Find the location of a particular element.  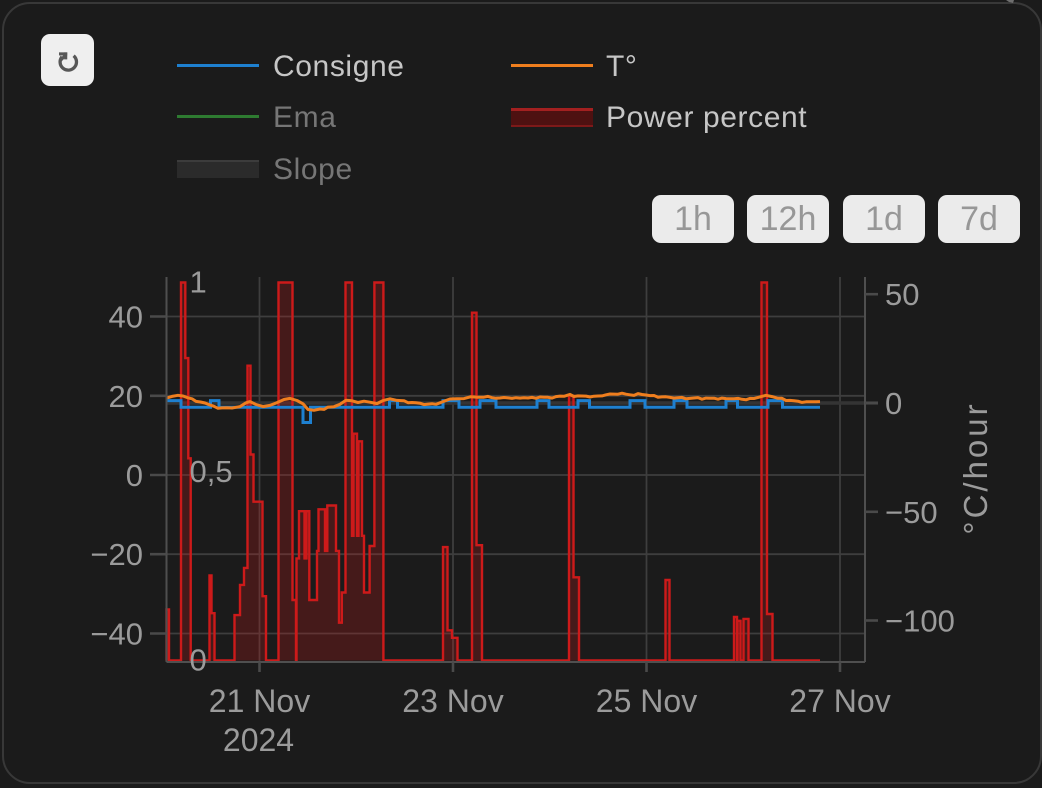

svg-text: −50 is located at coordinates (911, 512).